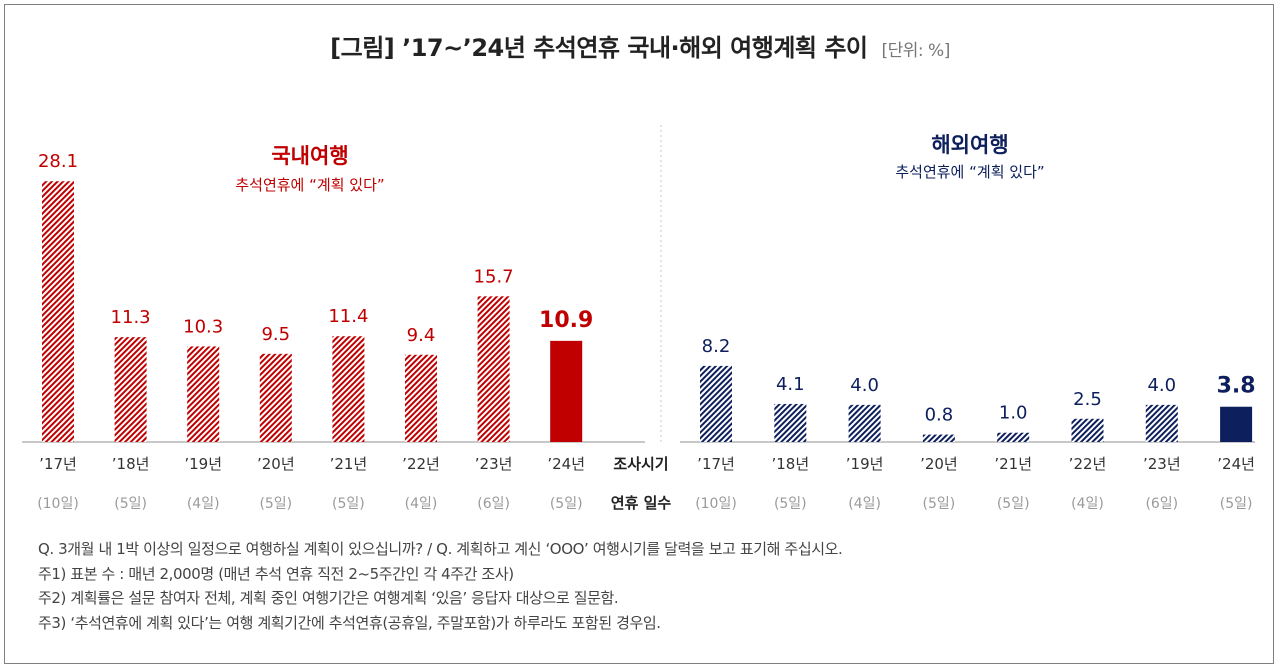 The height and width of the screenshot is (670, 1280). What do you see at coordinates (348, 316) in the screenshot?
I see `domestic-data-label: 11.4` at bounding box center [348, 316].